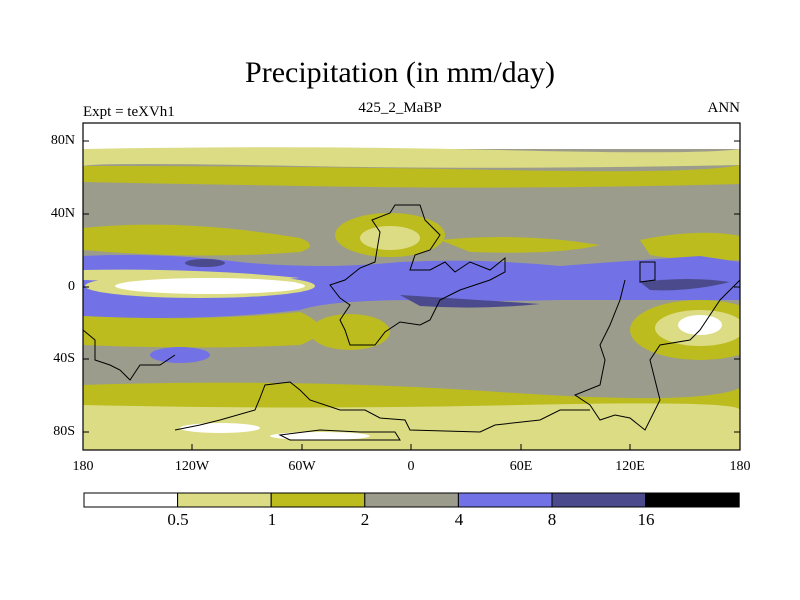 This screenshot has width=800, height=600. What do you see at coordinates (724, 108) in the screenshot?
I see `season-label: ANN` at bounding box center [724, 108].